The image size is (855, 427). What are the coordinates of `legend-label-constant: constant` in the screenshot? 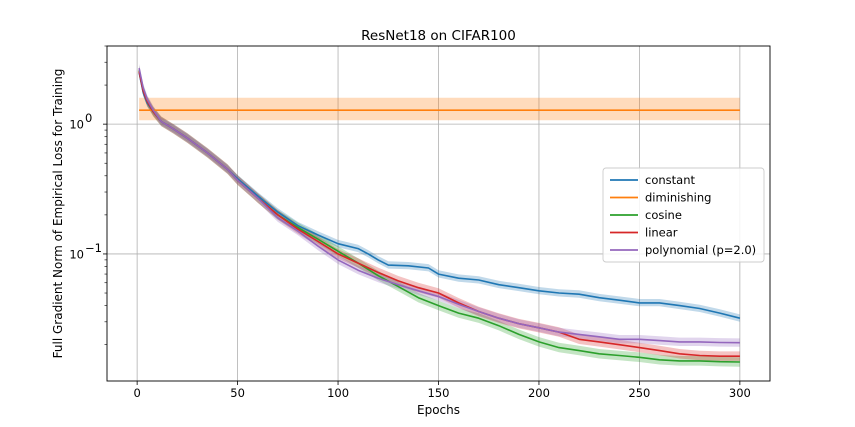 It's located at (670, 180).